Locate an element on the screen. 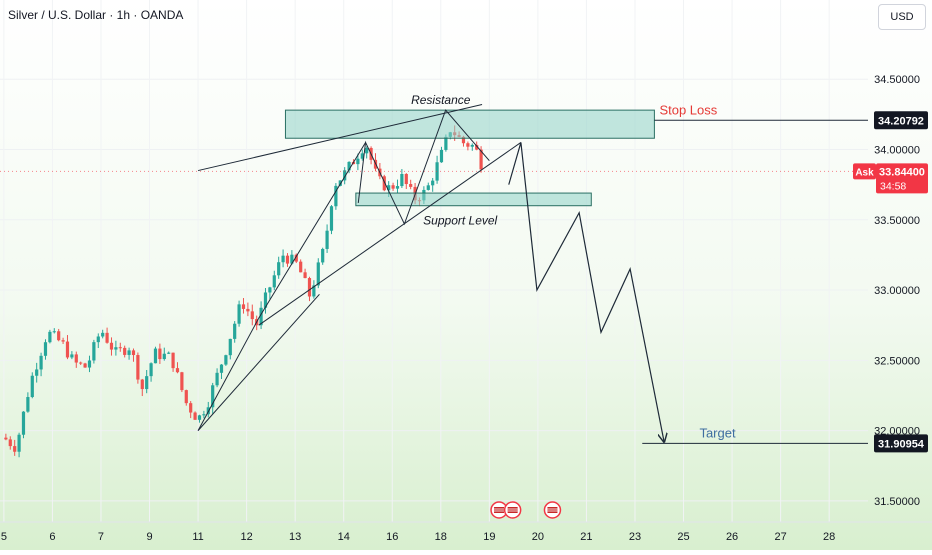 The height and width of the screenshot is (555, 932). y-tick-label: 34.00000 is located at coordinates (897, 150).